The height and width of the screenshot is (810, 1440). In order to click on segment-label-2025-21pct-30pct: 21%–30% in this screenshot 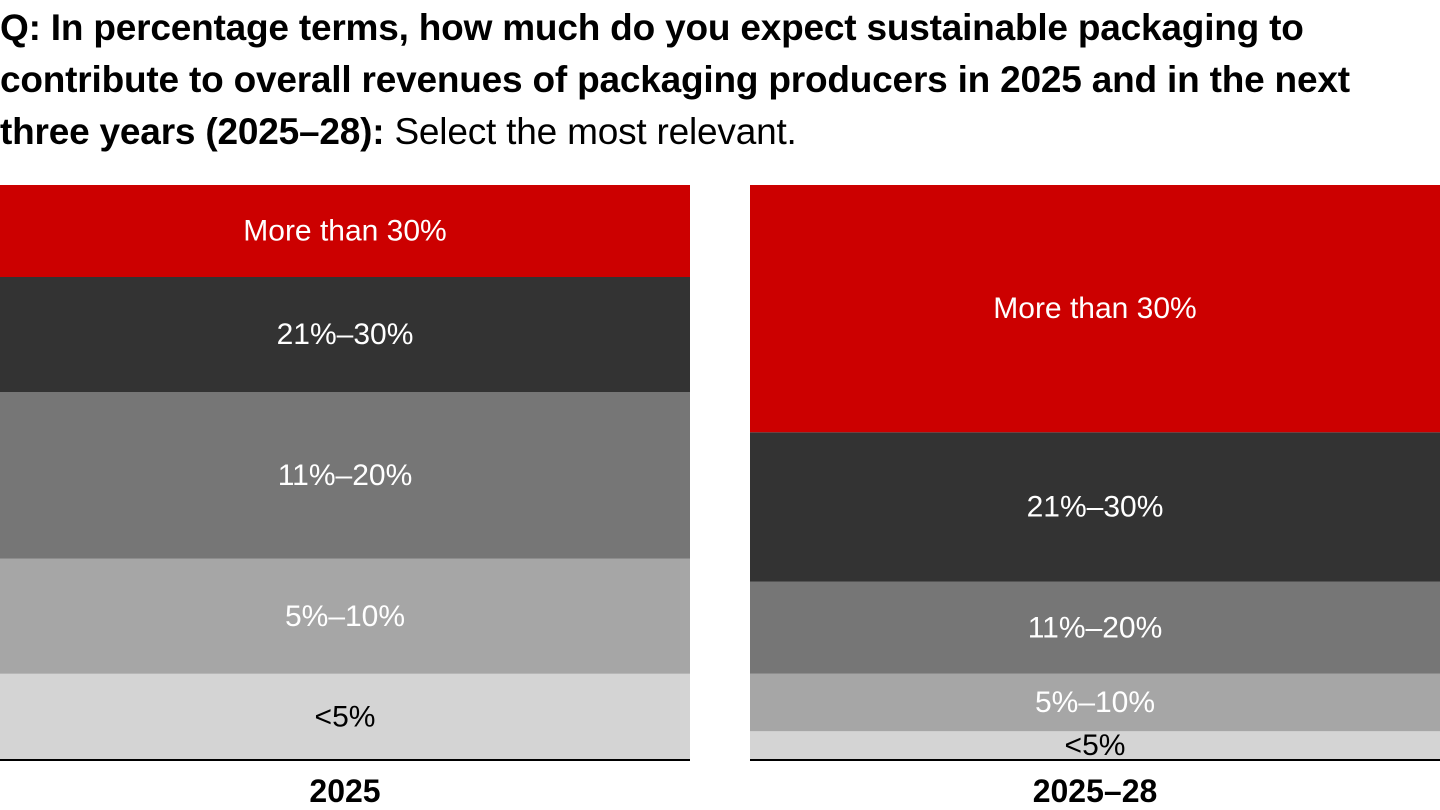, I will do `click(345, 334)`.